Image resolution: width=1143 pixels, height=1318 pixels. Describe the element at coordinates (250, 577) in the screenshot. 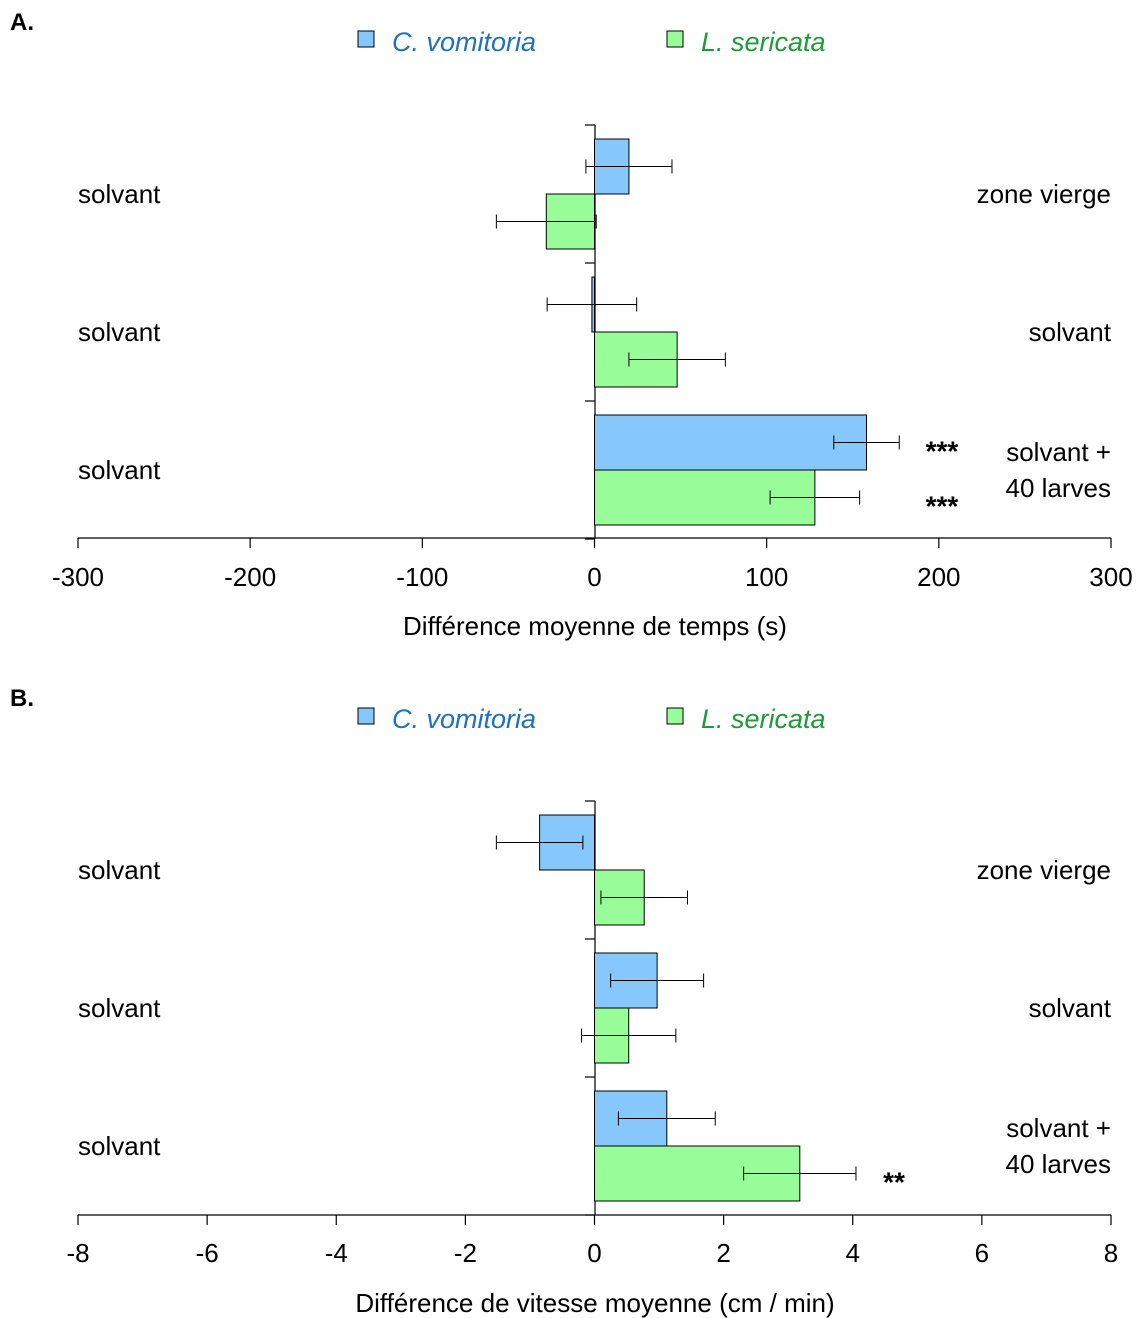

I see `x-tick-label: -200` at that location.